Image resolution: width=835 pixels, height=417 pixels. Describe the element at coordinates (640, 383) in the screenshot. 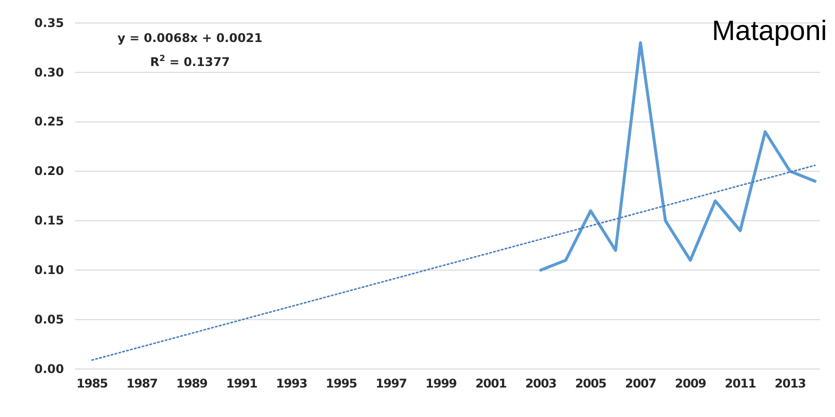

I see `x-tick-label: 2007` at that location.